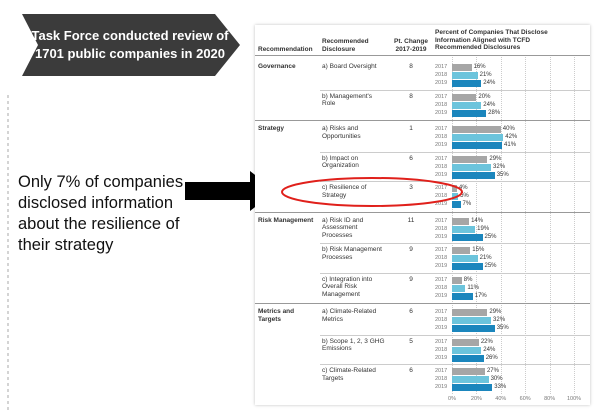 This screenshot has height=410, width=600. Describe the element at coordinates (286, 220) in the screenshot. I see `group-name: Risk Management` at that location.